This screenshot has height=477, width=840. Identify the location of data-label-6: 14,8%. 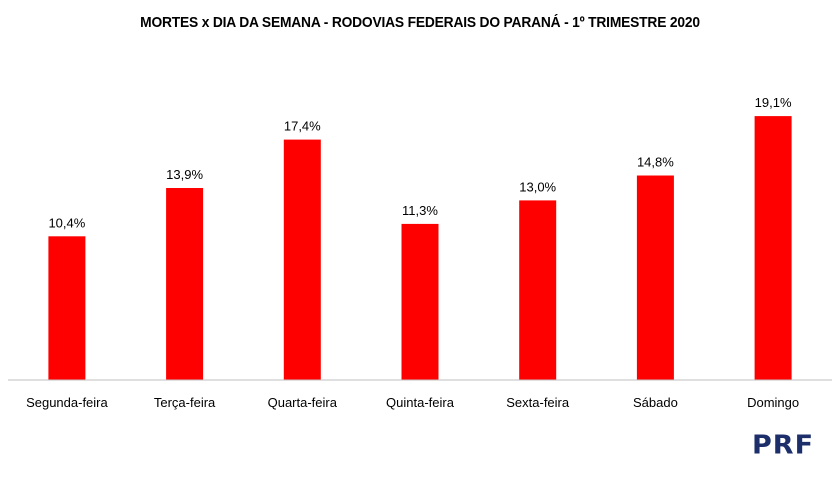
(655, 162).